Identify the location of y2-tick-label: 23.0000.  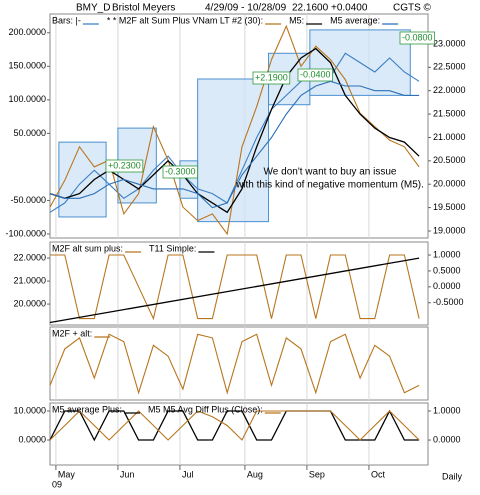
(449, 43).